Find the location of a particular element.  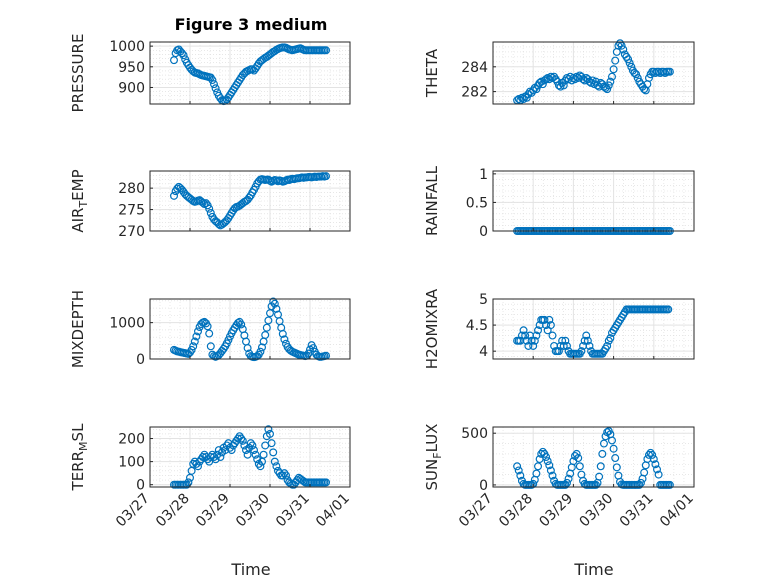

panel-air_temp: 270 275 280 AIRTEMP is located at coordinates (210, 204).